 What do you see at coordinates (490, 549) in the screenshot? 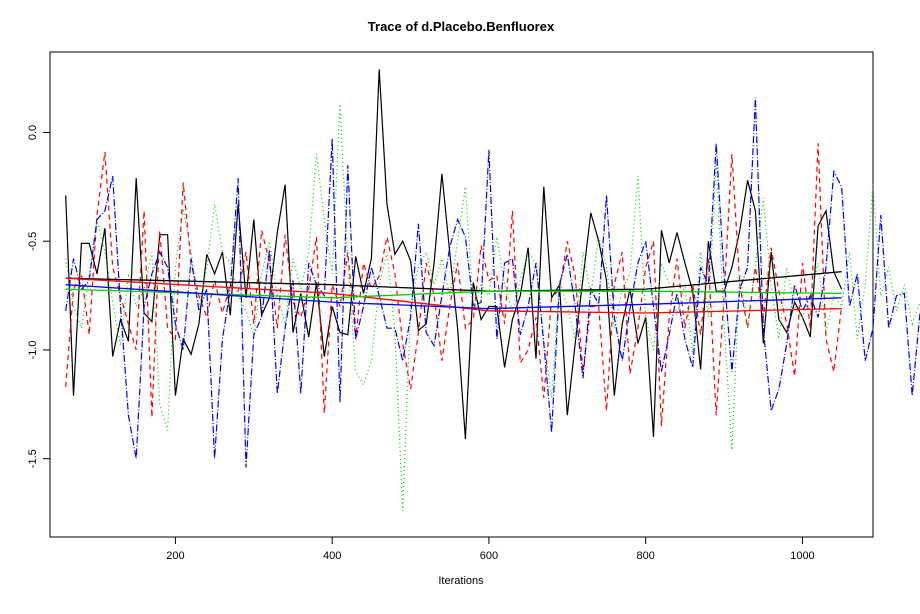
I see `x-axis: 200 400 600 800 1000` at bounding box center [490, 549].